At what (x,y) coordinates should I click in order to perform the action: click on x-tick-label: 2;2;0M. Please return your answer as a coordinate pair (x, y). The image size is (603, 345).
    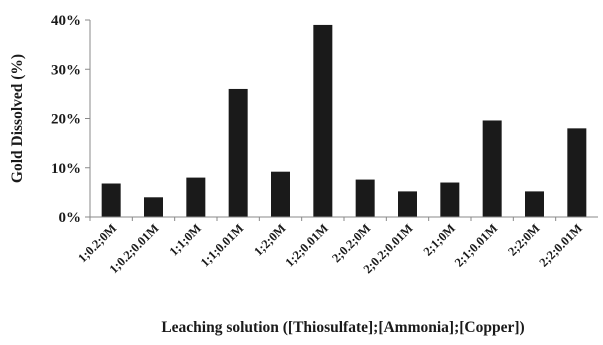
    Looking at the image, I should click on (524, 240).